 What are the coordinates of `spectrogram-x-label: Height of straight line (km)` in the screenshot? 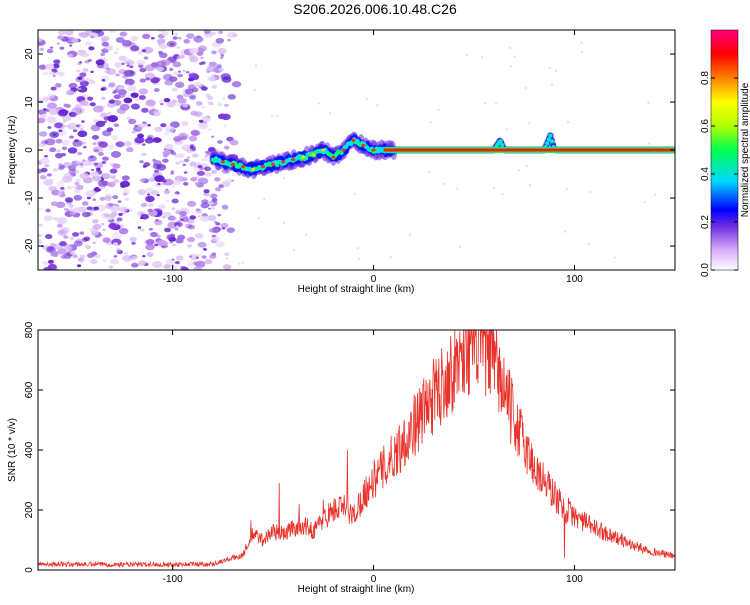 It's located at (356, 289).